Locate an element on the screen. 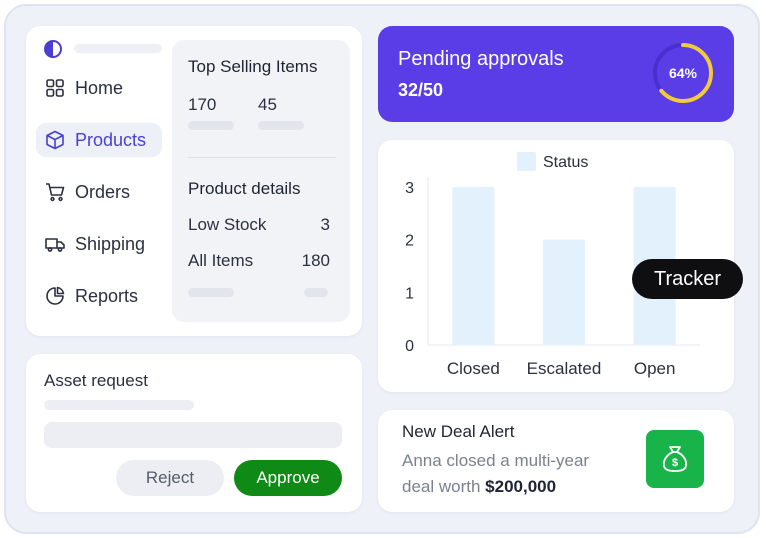  product-detail-value: 180 is located at coordinates (315, 260).